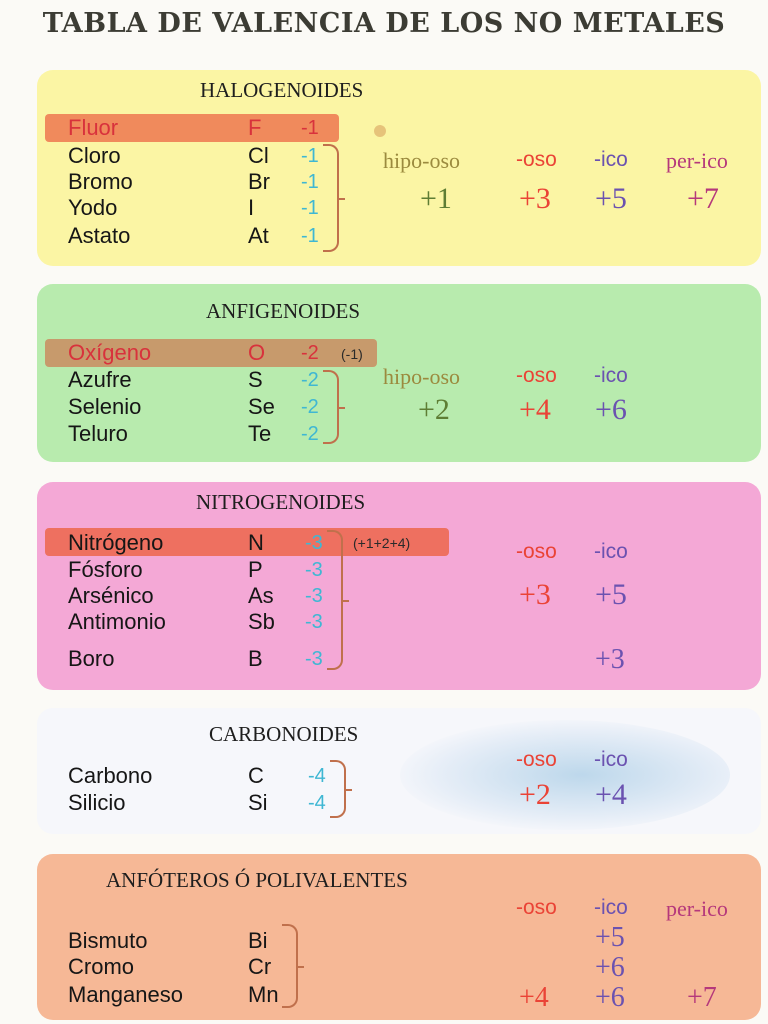 This screenshot has width=768, height=1024. What do you see at coordinates (258, 235) in the screenshot?
I see `element-symbol: At` at bounding box center [258, 235].